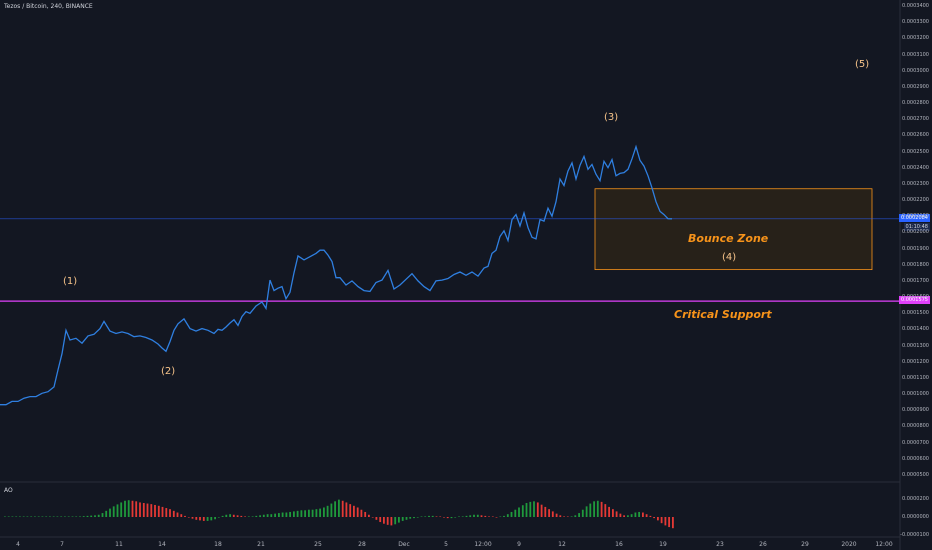  I want to click on y-tick-label: 0.0003200, so click(915, 38).